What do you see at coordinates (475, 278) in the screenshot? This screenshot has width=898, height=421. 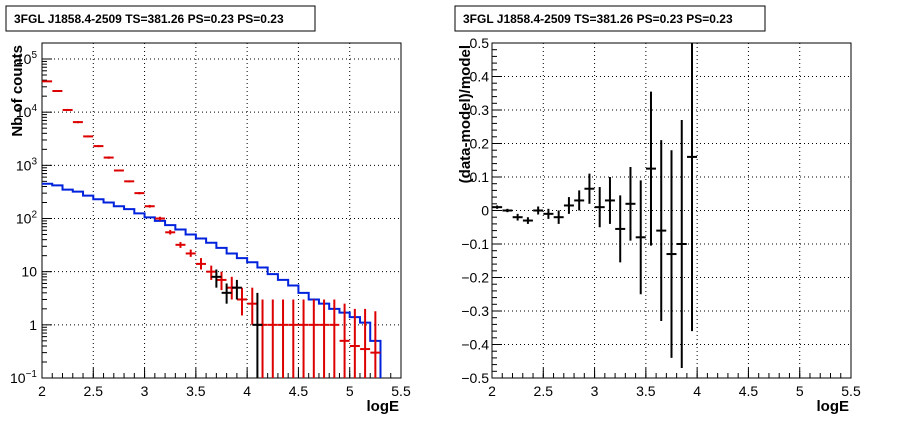 I see `right-y-tick-label: −0.2` at bounding box center [475, 278].